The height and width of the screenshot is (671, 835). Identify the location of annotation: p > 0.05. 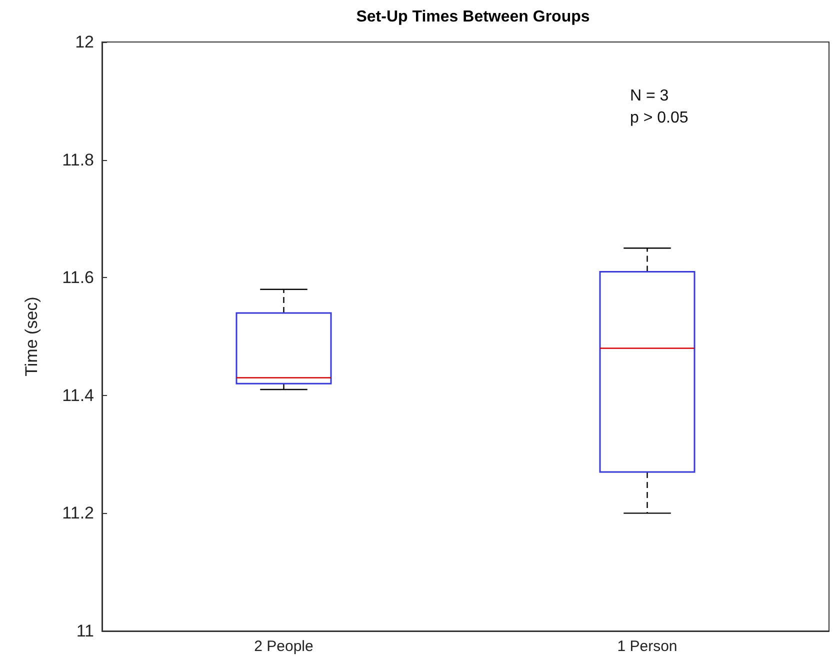
(659, 118).